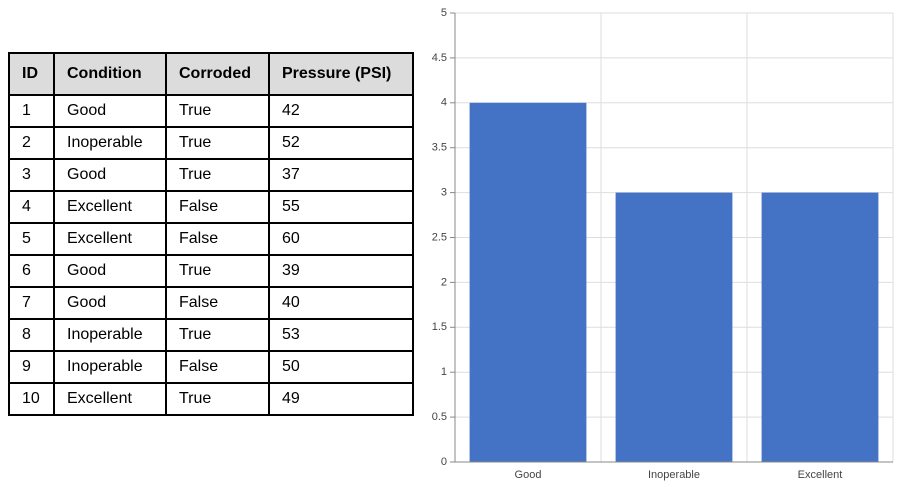 The height and width of the screenshot is (487, 904). Describe the element at coordinates (31, 74) in the screenshot. I see `header-cell: ID` at that location.